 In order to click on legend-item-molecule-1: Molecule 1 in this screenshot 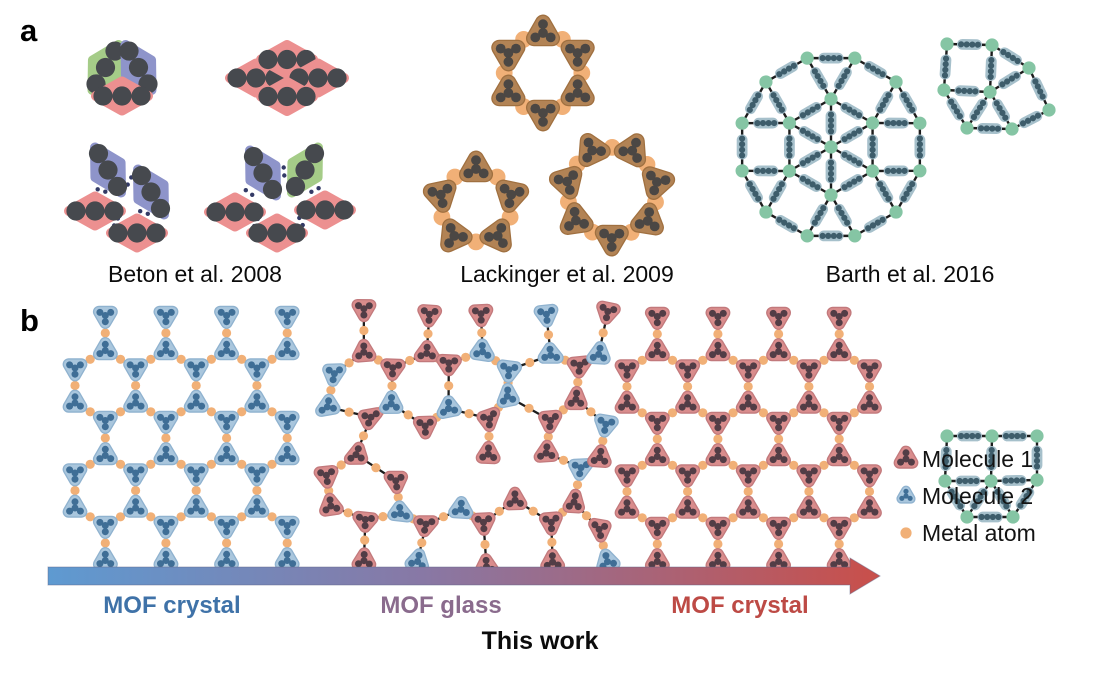, I will do `click(978, 459)`.